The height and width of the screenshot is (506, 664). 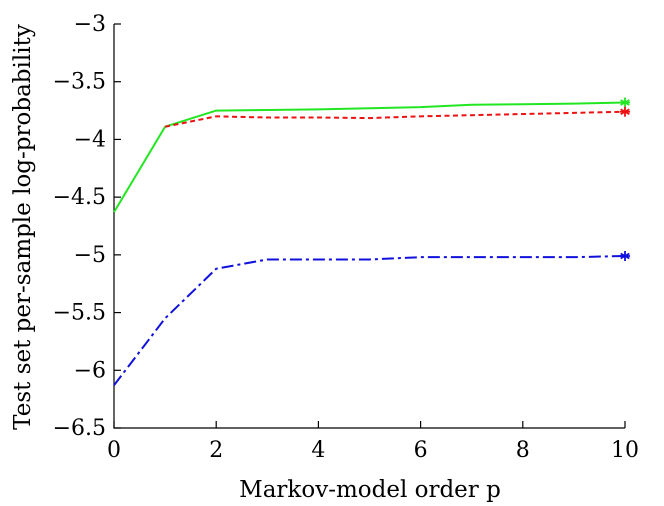 I want to click on x-tick-label: 6, so click(x=421, y=450).